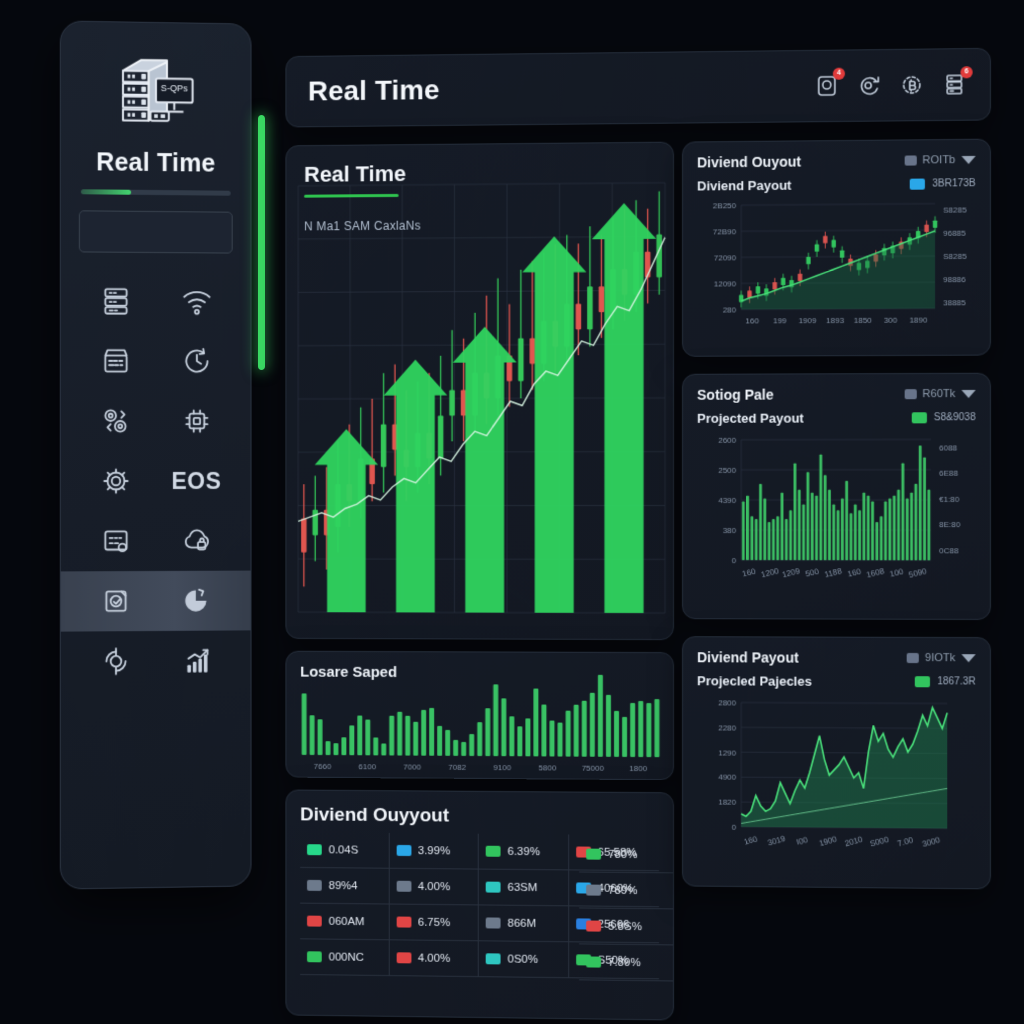 The image size is (1024, 1024). I want to click on rp2-header: Sotiog Pale R60Tk, so click(836, 394).